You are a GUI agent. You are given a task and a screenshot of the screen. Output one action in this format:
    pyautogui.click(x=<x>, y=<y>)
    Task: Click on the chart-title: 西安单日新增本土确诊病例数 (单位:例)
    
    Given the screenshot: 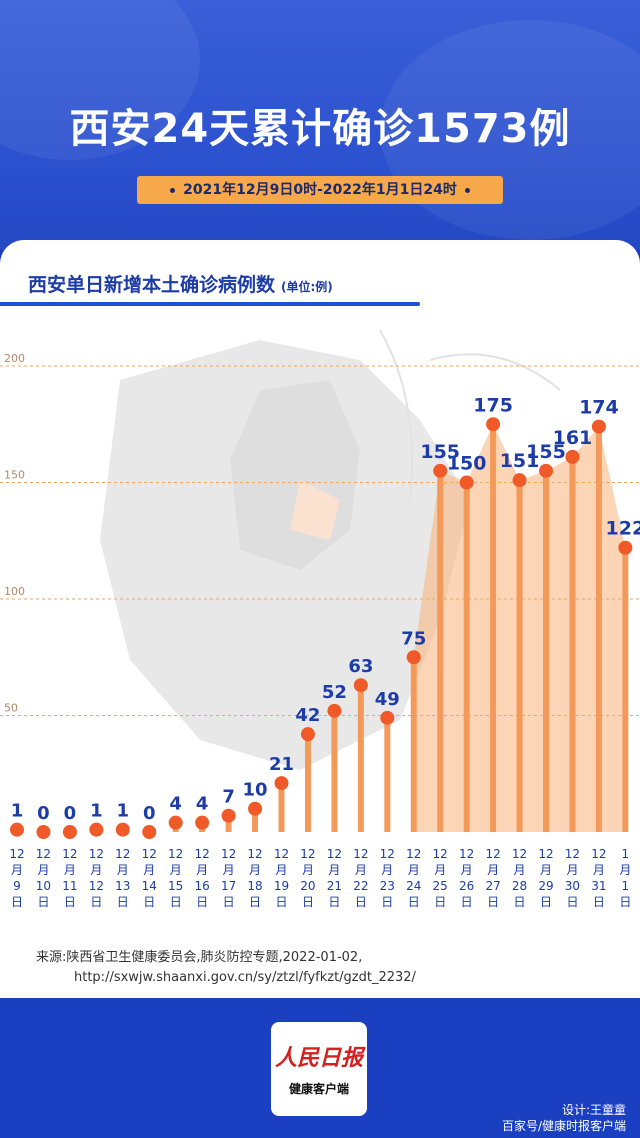 What is the action you would take?
    pyautogui.click(x=180, y=283)
    